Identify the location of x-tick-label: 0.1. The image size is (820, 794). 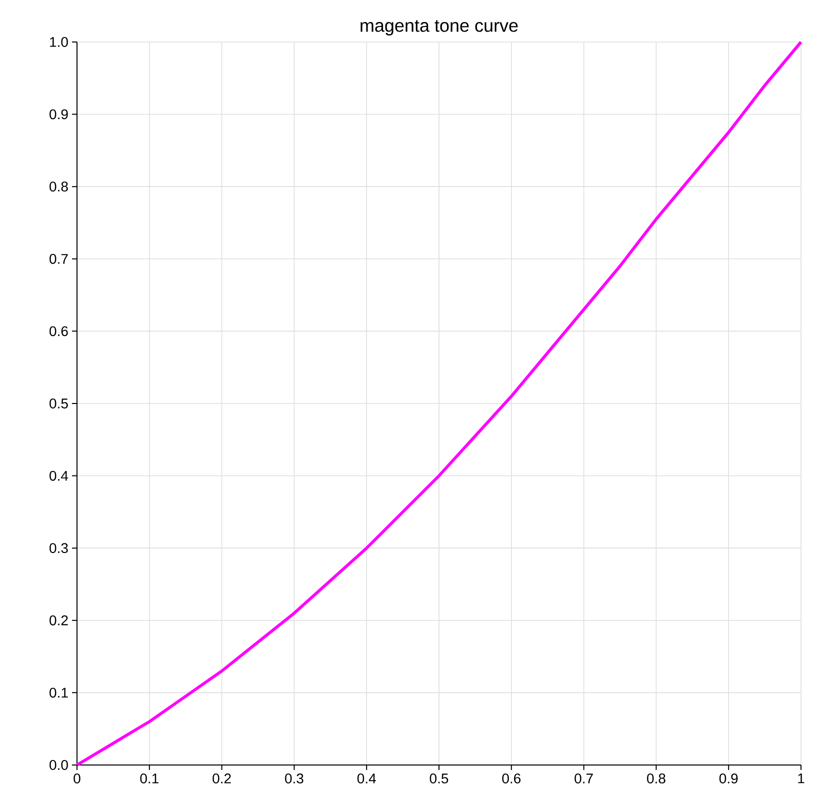
(149, 779).